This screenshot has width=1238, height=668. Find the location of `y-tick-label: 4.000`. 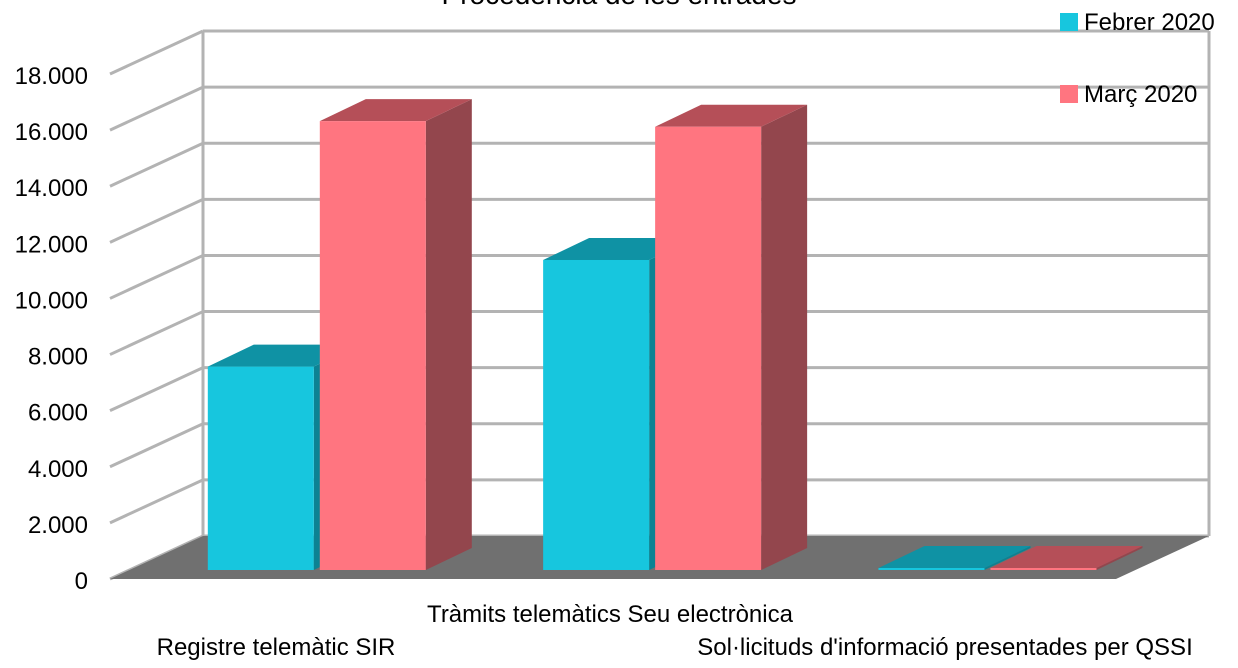

y-tick-label: 4.000 is located at coordinates (58, 469).